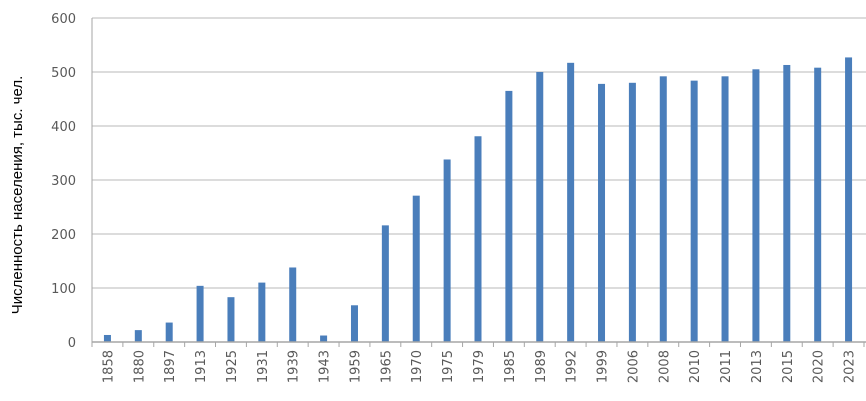 Image resolution: width=866 pixels, height=401 pixels. I want to click on x-tick-label: 2015, so click(788, 366).